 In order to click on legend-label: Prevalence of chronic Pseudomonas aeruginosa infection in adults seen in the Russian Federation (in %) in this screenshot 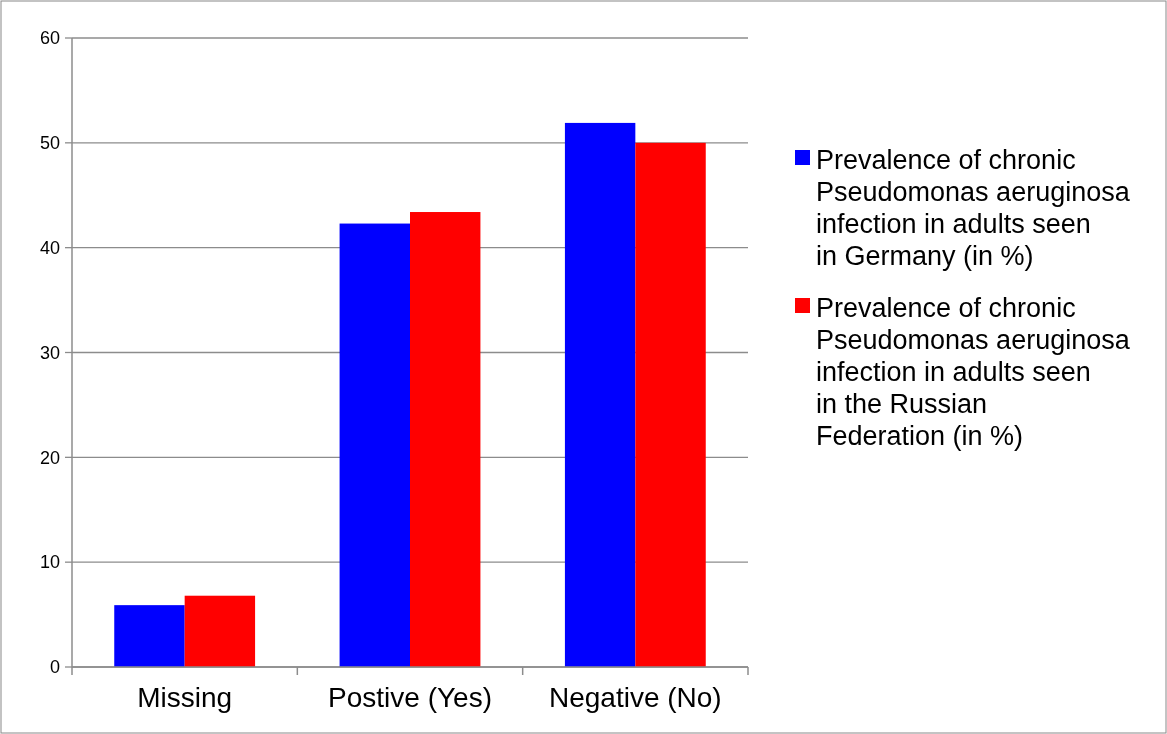, I will do `click(973, 372)`.